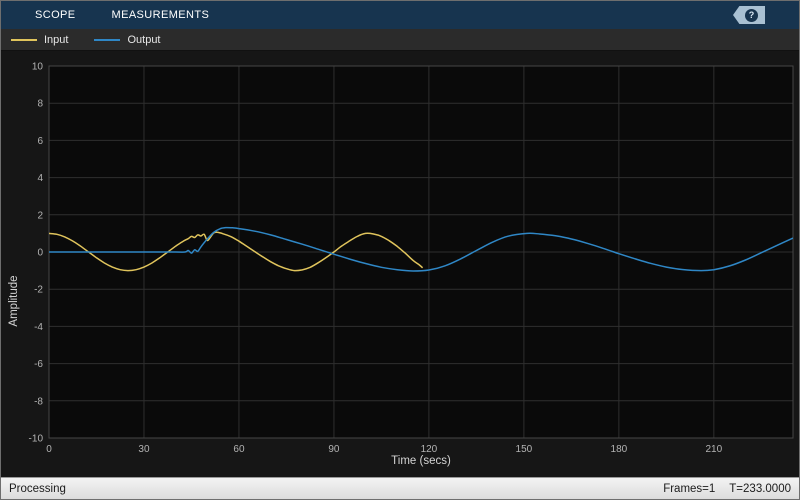  Describe the element at coordinates (40, 215) in the screenshot. I see `svg-text: 2` at that location.